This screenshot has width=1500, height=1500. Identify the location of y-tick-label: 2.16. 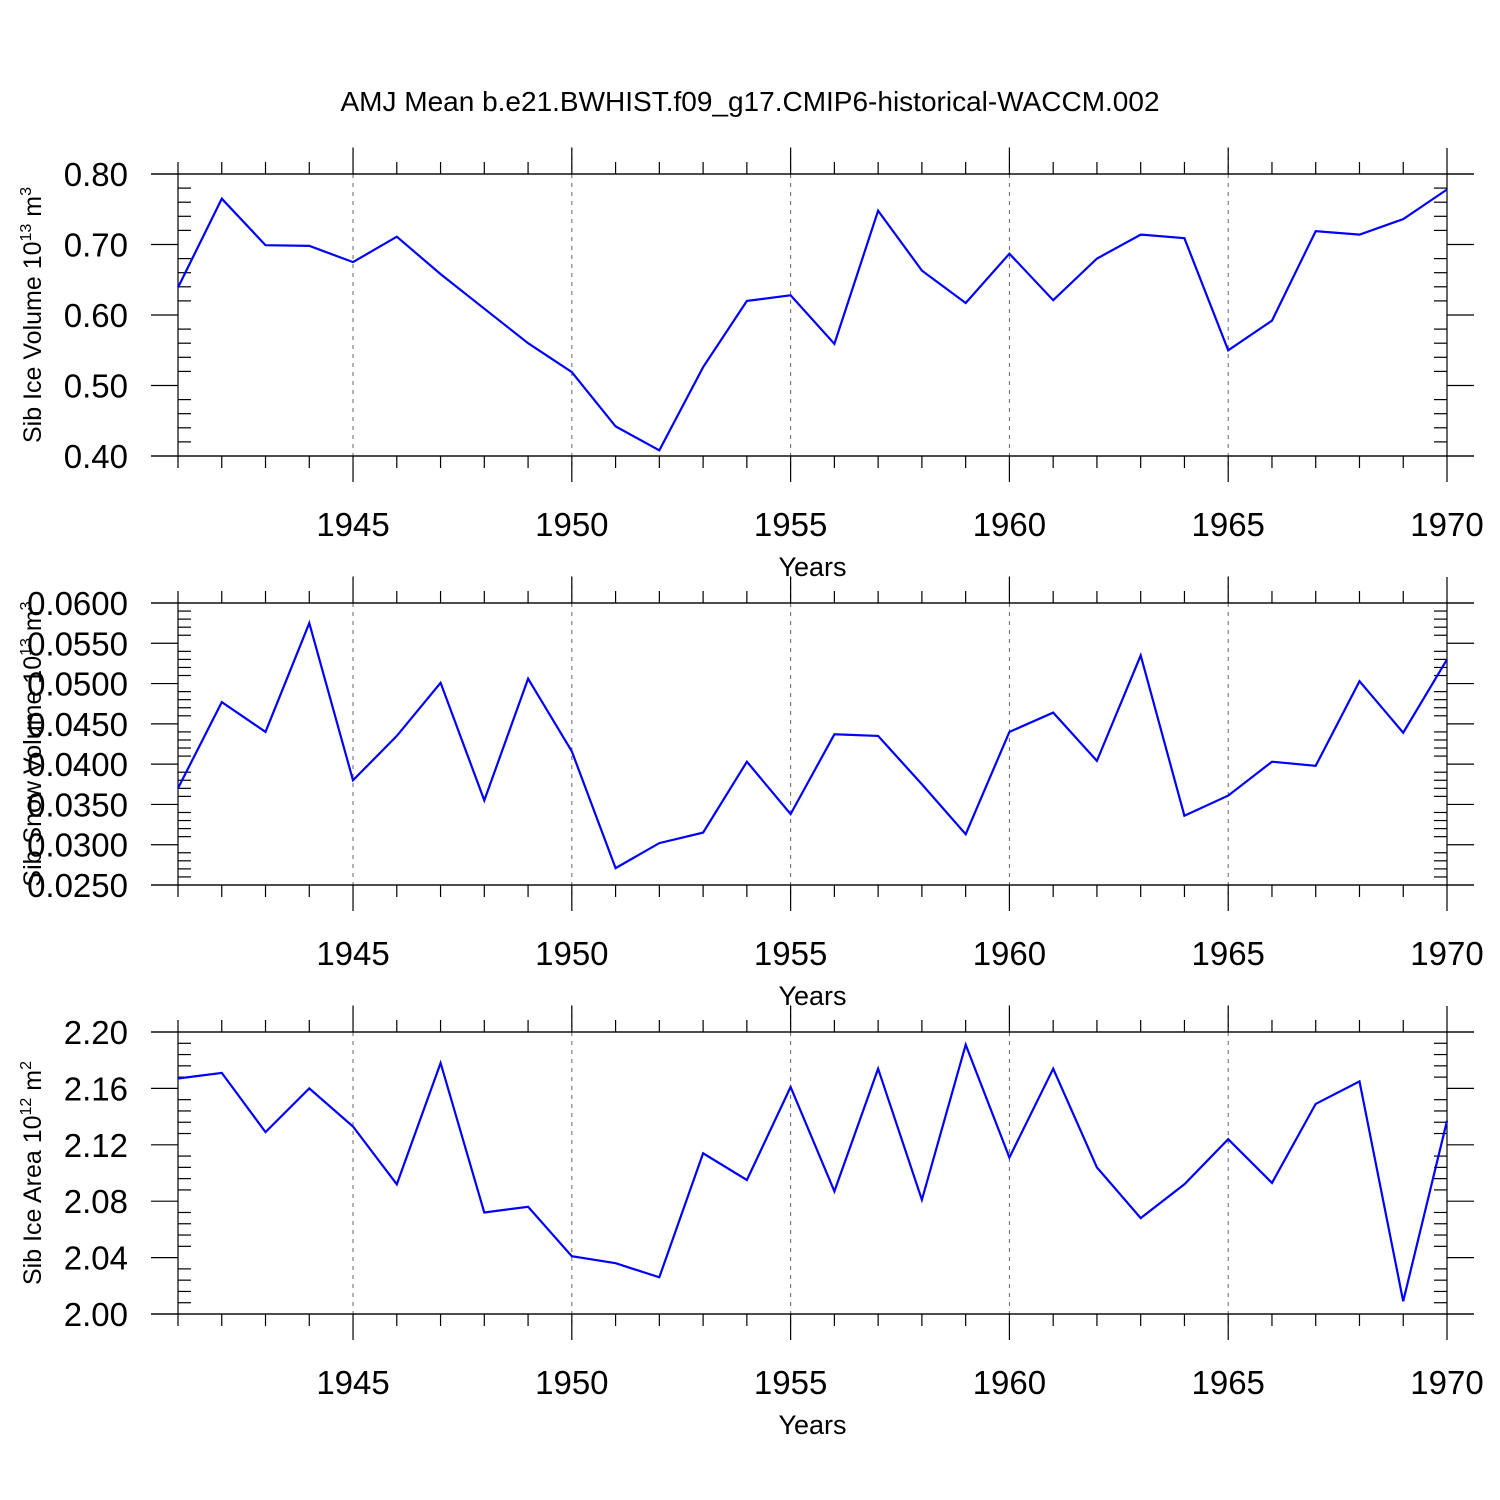
(96, 1088).